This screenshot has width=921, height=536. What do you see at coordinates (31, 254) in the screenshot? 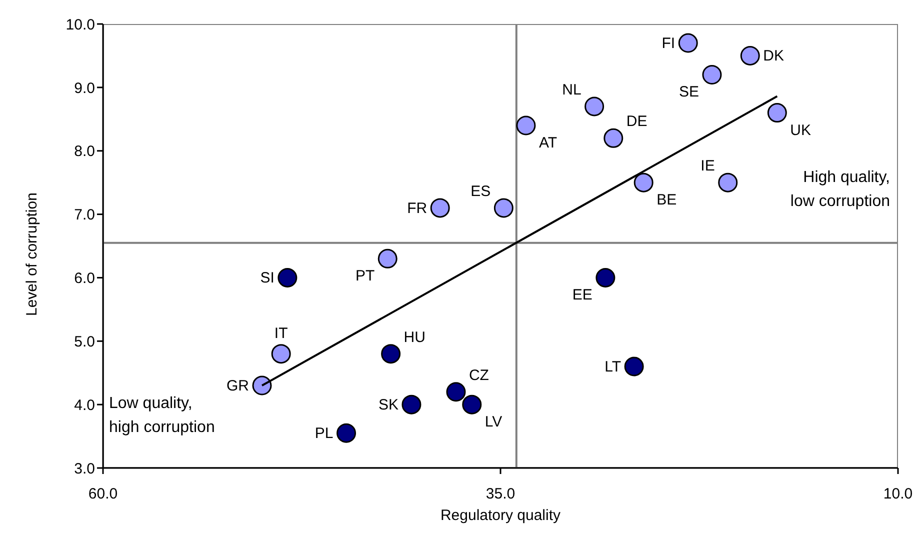
I see `y-axis-title: Level of corruption` at bounding box center [31, 254].